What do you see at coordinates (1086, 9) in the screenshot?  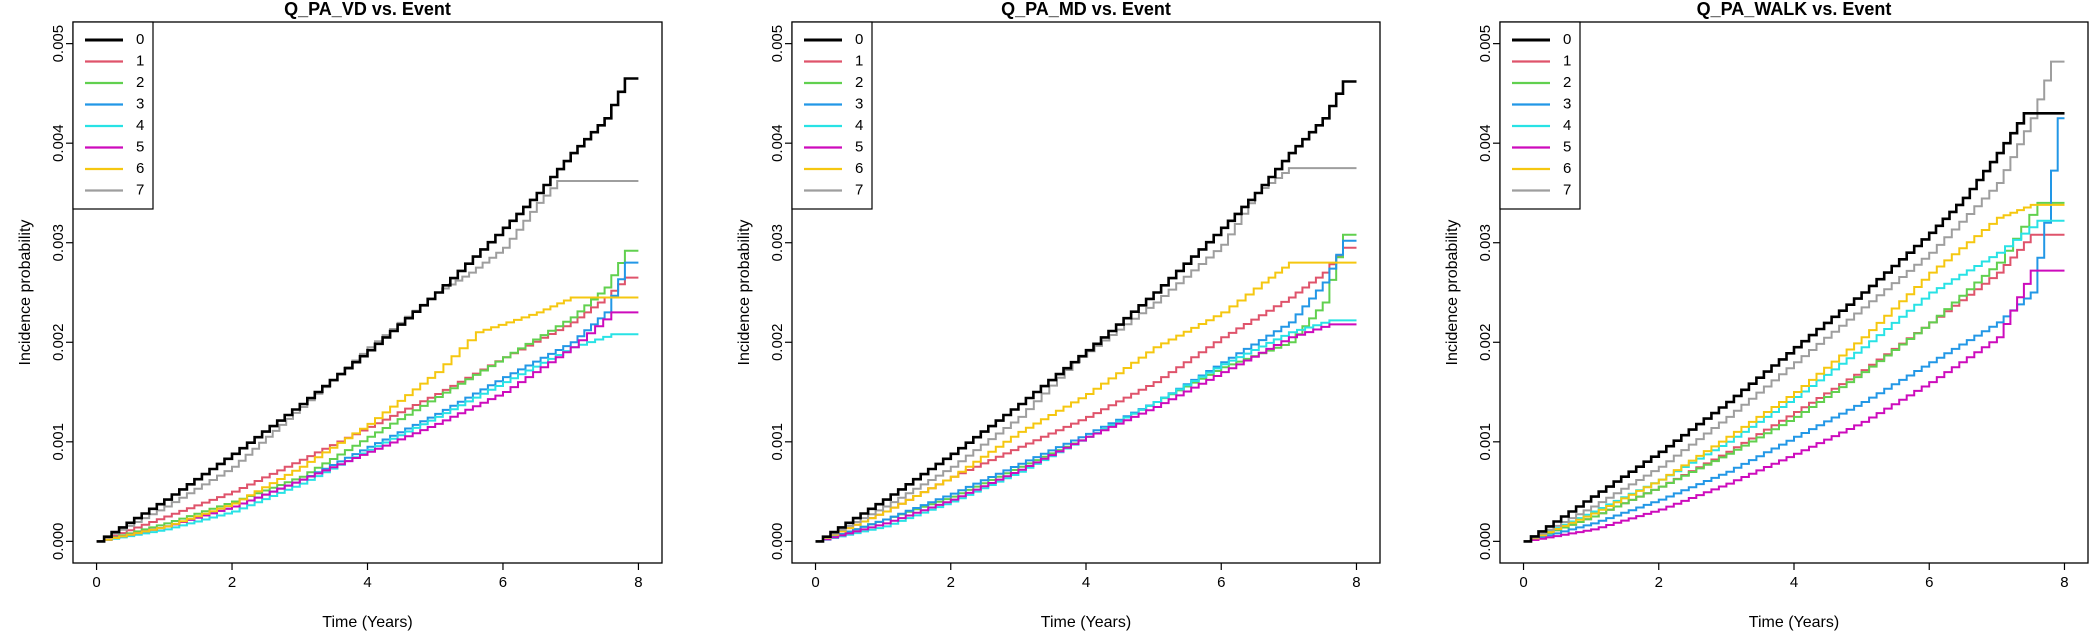 I see `chart-title: Q_PA_MD vs. Event` at bounding box center [1086, 9].